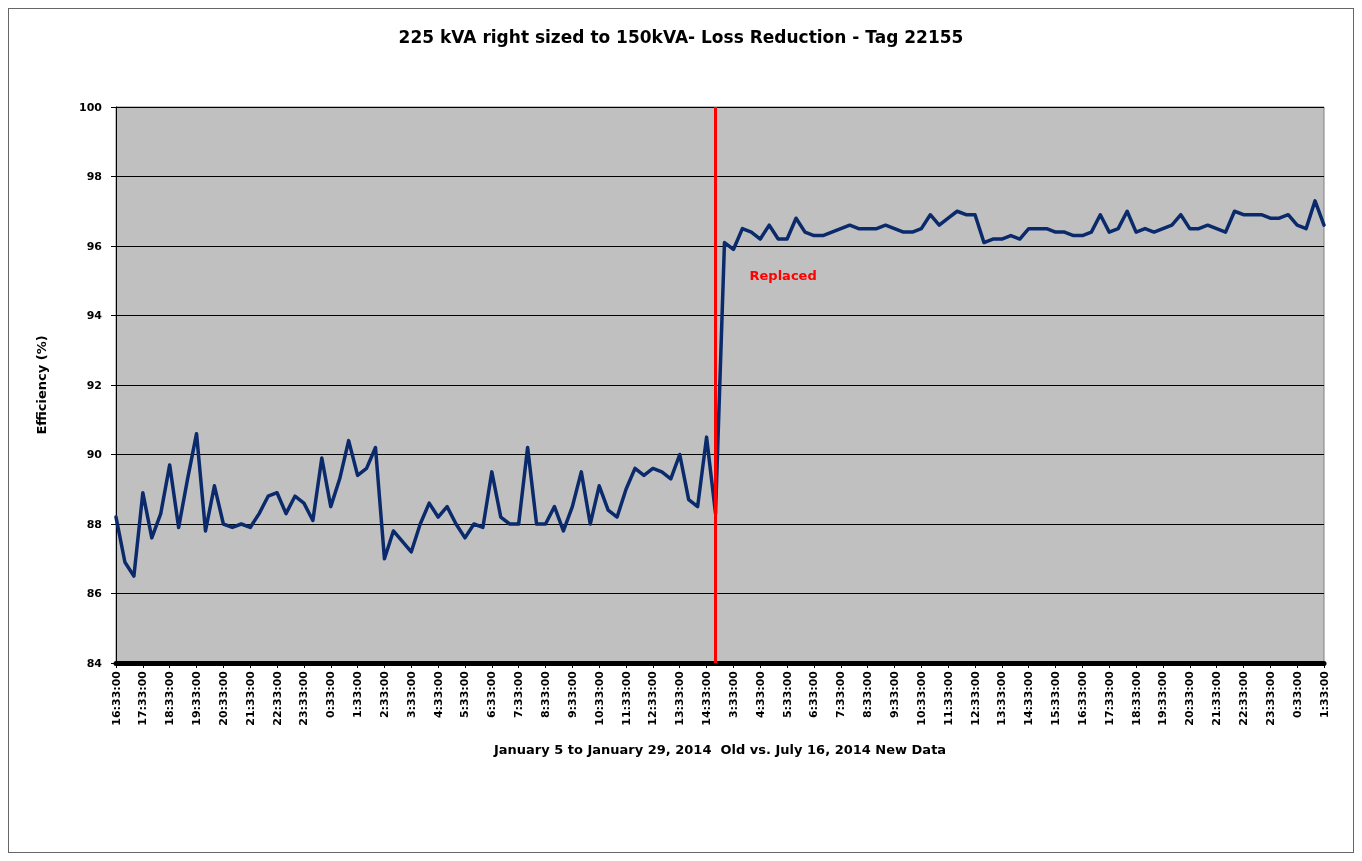 This screenshot has width=1362, height=861. Describe the element at coordinates (1056, 698) in the screenshot. I see `x-tick-label: 15:33:00` at that location.